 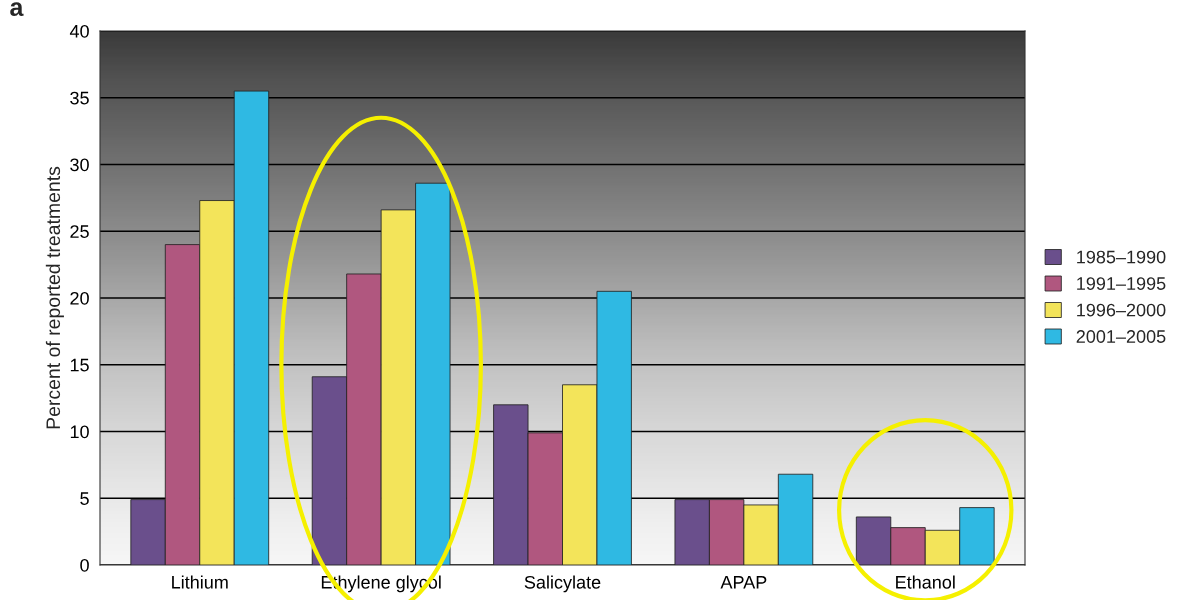 What do you see at coordinates (79, 98) in the screenshot?
I see `y-tick-label: 35` at bounding box center [79, 98].